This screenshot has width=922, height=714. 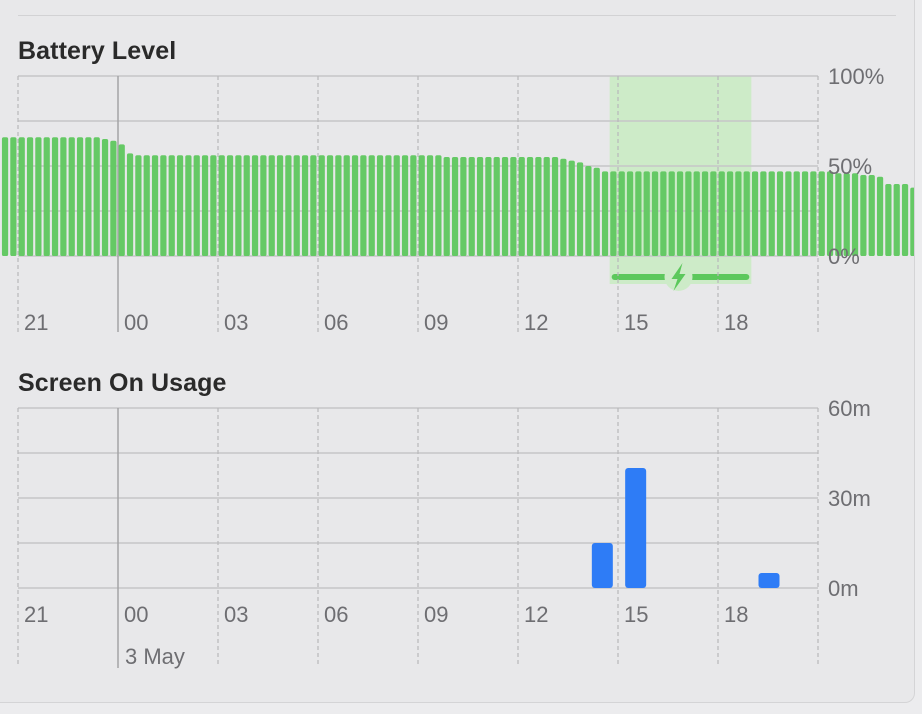 I want to click on usage-x-tick-label: 06, so click(x=336, y=614).